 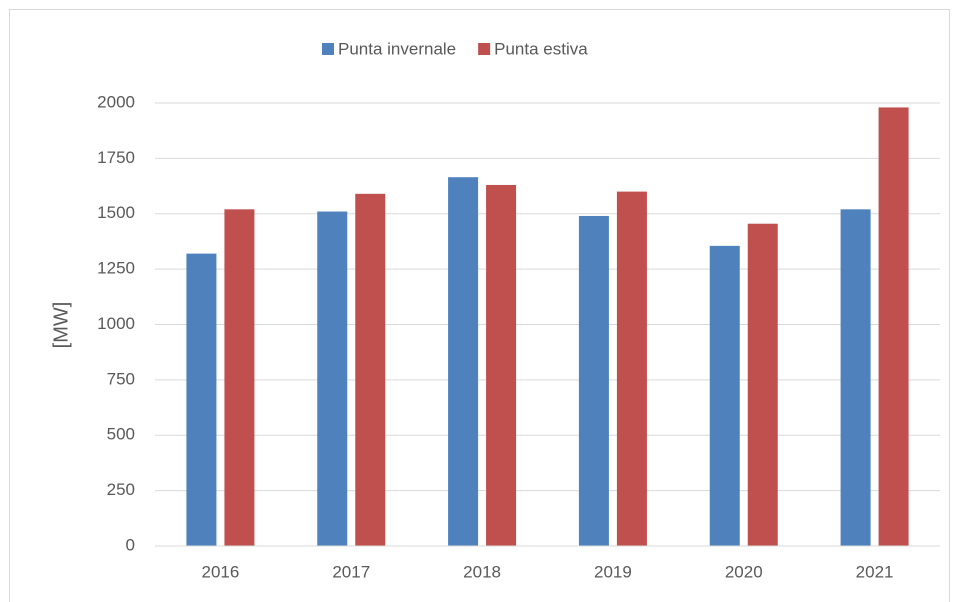 What do you see at coordinates (744, 571) in the screenshot?
I see `x-tick-label: 2020` at bounding box center [744, 571].